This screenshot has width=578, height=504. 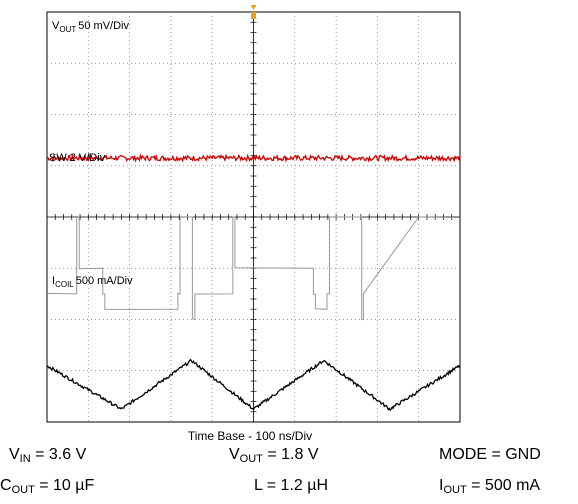 I want to click on vout-channel-label: VOUT 50 mV/Div, so click(x=90, y=27).